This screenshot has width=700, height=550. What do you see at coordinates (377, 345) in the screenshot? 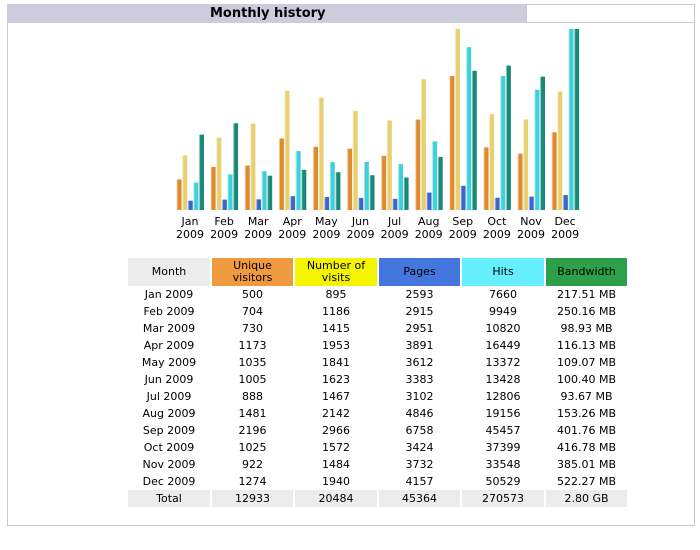
I see `table-row: Apr 2009 1173 1953 3891 16449 116.13 MB` at bounding box center [377, 345].